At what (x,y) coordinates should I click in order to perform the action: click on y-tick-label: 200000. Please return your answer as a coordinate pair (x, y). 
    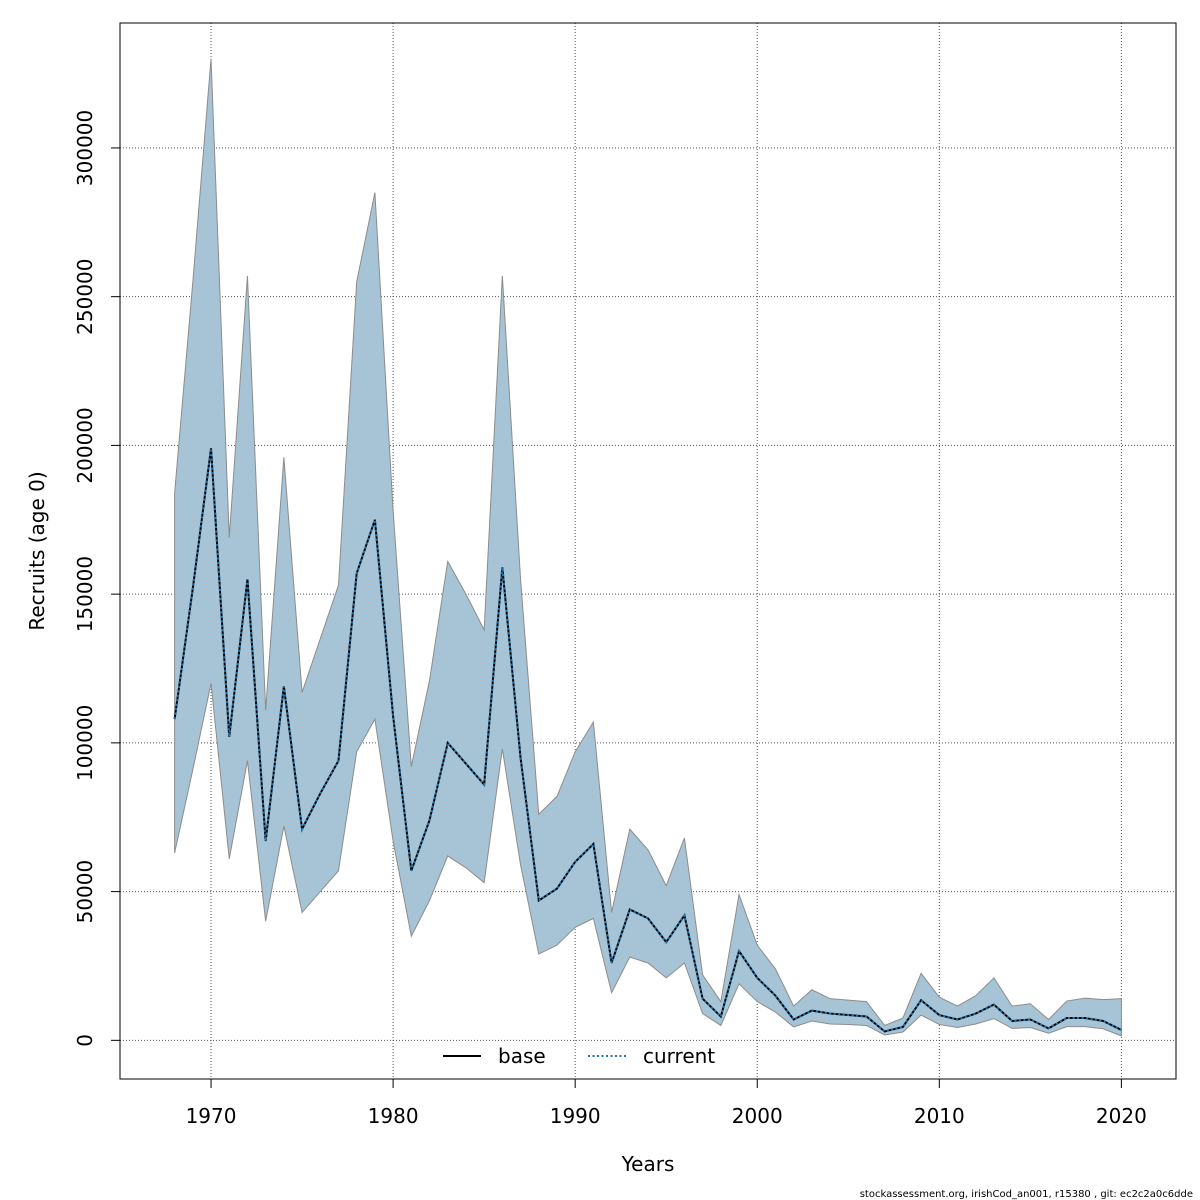
    Looking at the image, I should click on (85, 445).